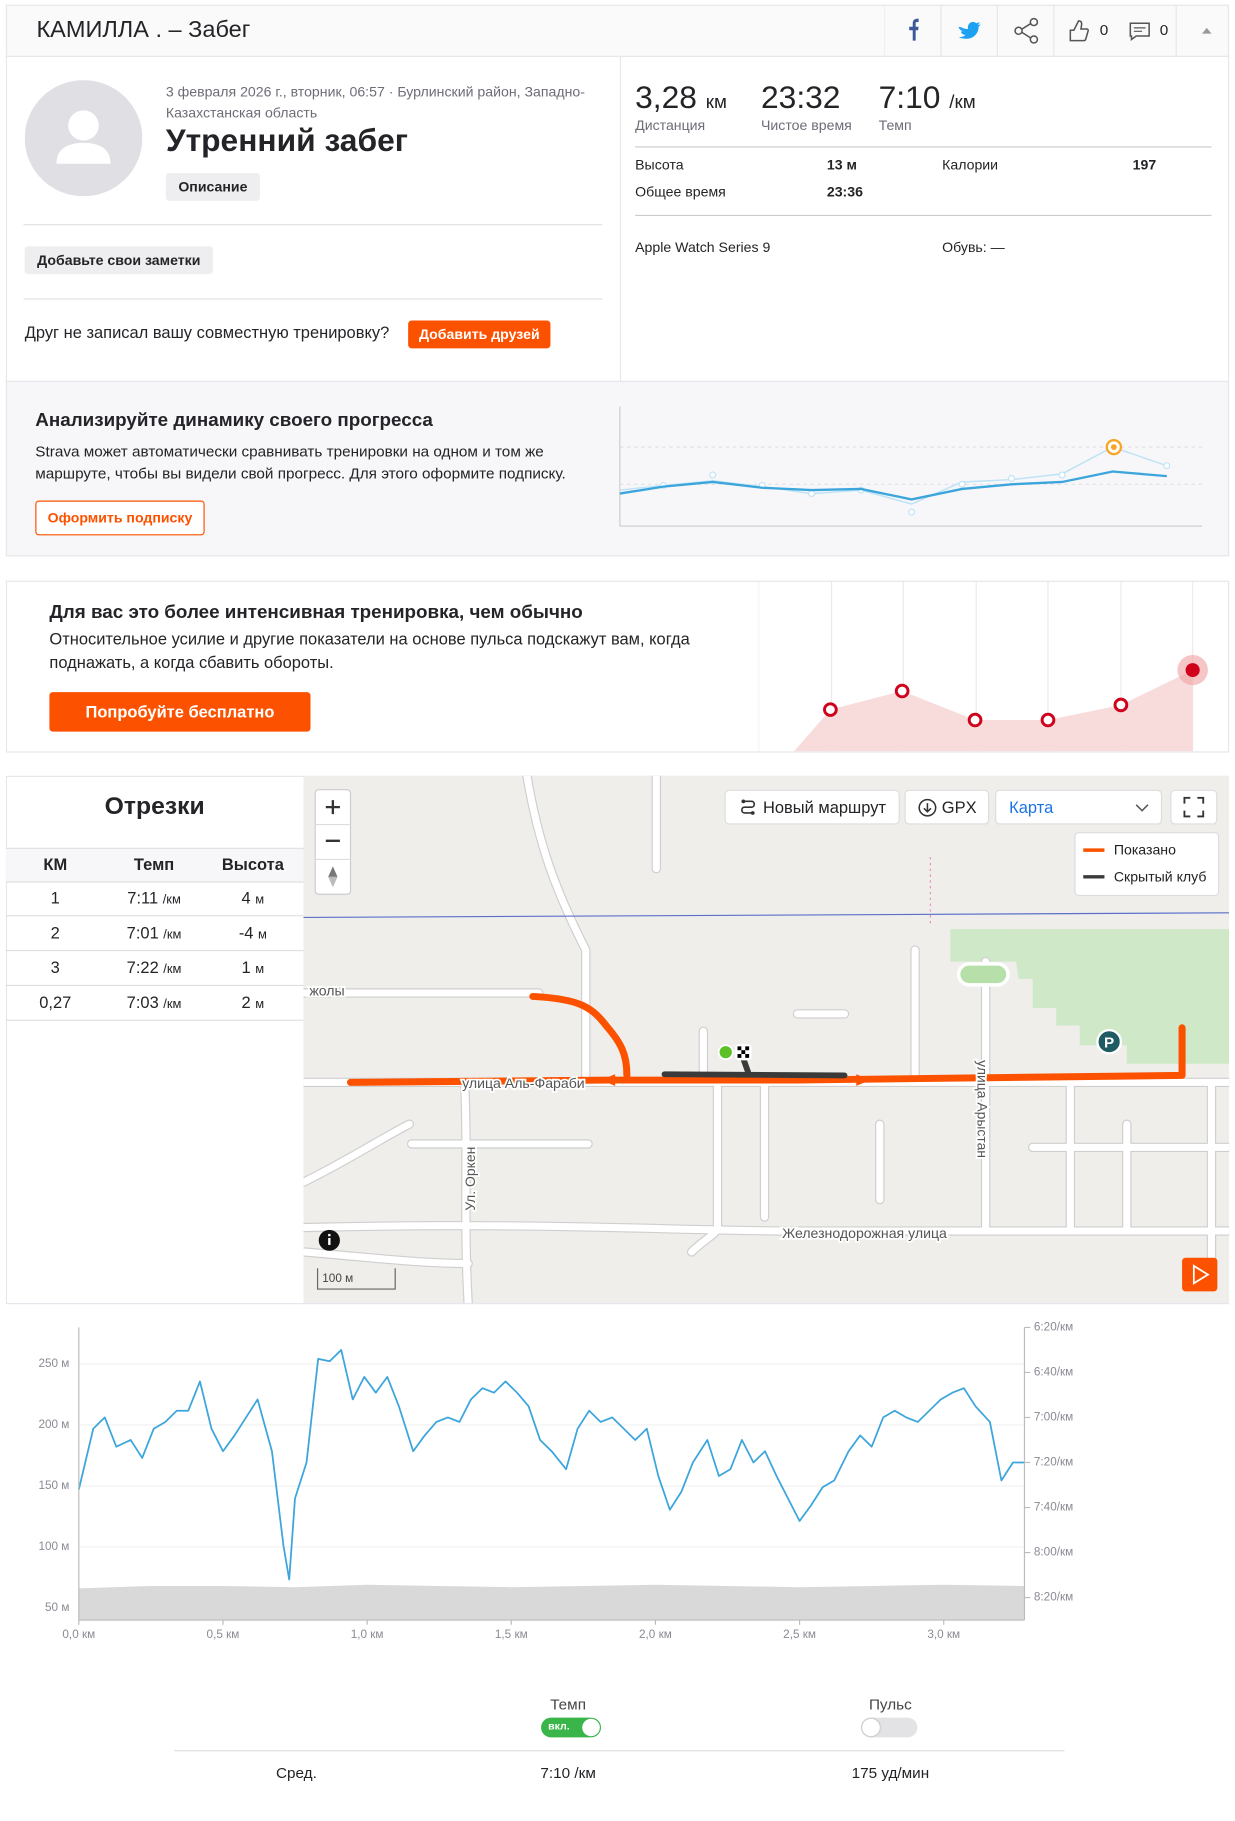  What do you see at coordinates (969, 30) in the screenshot?
I see `twitter-icon` at bounding box center [969, 30].